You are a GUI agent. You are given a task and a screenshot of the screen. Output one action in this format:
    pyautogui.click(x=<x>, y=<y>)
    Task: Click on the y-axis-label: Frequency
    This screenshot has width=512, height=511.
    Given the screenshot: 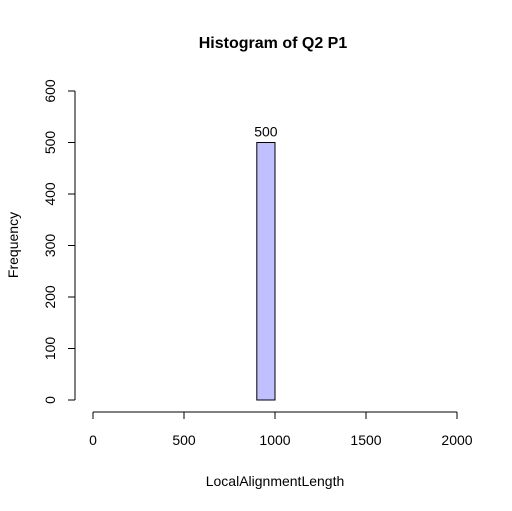 What is the action you would take?
    pyautogui.click(x=13, y=245)
    